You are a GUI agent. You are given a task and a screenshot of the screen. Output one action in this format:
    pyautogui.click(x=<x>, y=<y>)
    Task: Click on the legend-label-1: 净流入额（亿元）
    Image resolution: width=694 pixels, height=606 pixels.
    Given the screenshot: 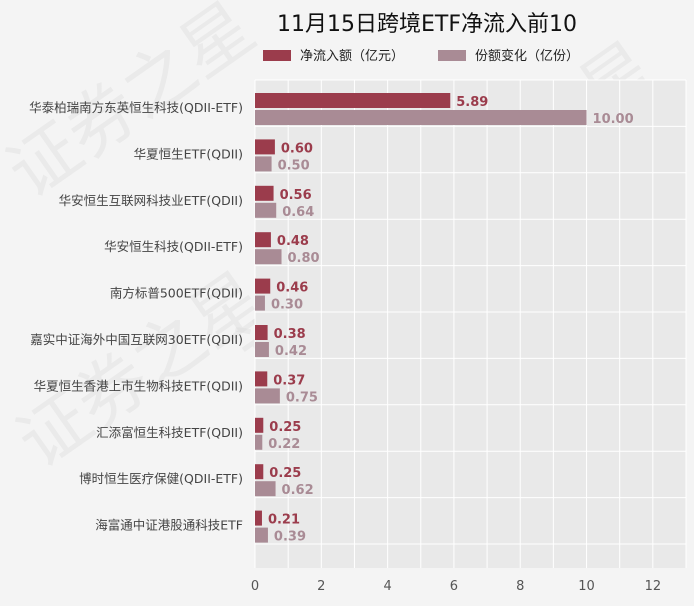 What is the action you would take?
    pyautogui.click(x=352, y=56)
    